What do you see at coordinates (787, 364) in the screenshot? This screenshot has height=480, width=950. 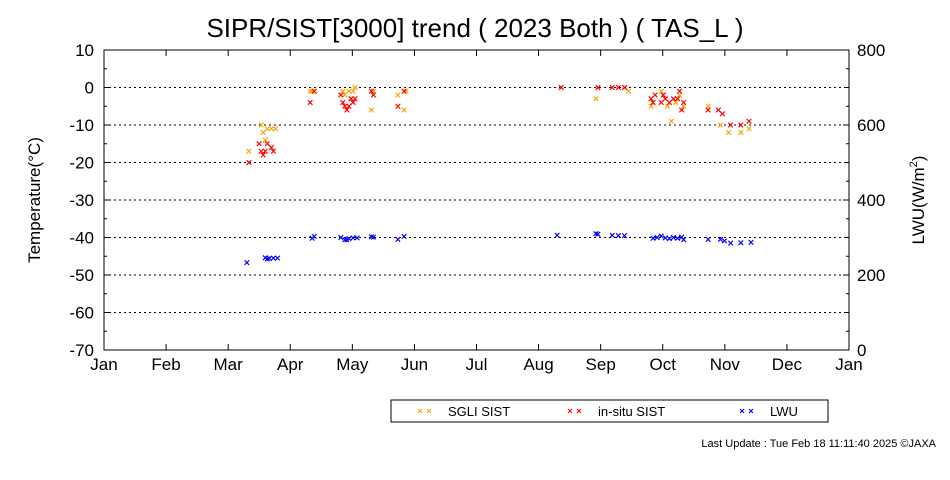 I see `x-tick-label: Dec` at bounding box center [787, 364].